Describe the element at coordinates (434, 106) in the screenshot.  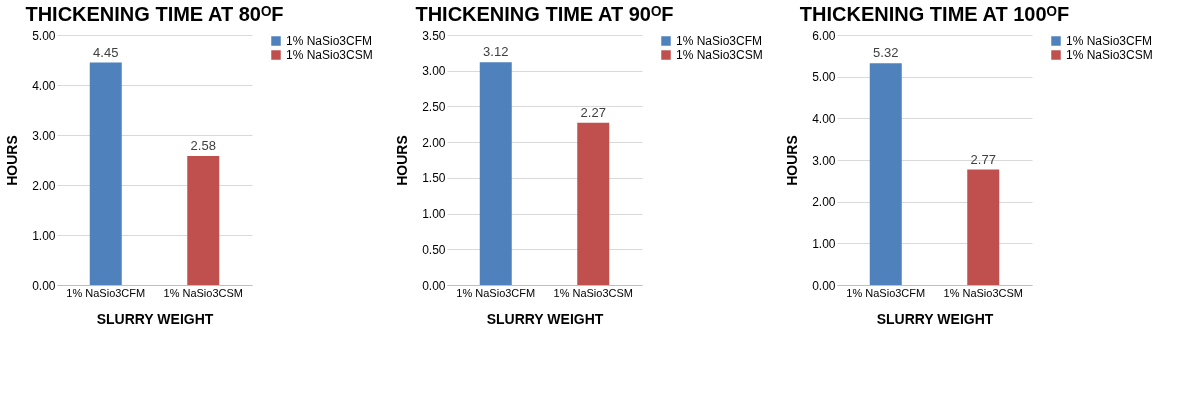
I see `y-tick-label: 2.50` at that location.